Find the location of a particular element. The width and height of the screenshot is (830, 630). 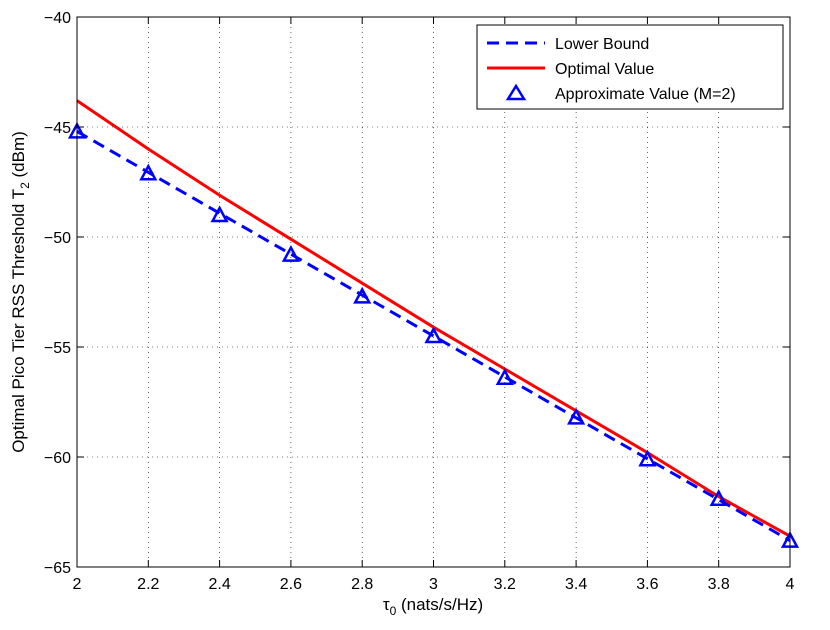

y-tick-label: −40 is located at coordinates (57, 18).